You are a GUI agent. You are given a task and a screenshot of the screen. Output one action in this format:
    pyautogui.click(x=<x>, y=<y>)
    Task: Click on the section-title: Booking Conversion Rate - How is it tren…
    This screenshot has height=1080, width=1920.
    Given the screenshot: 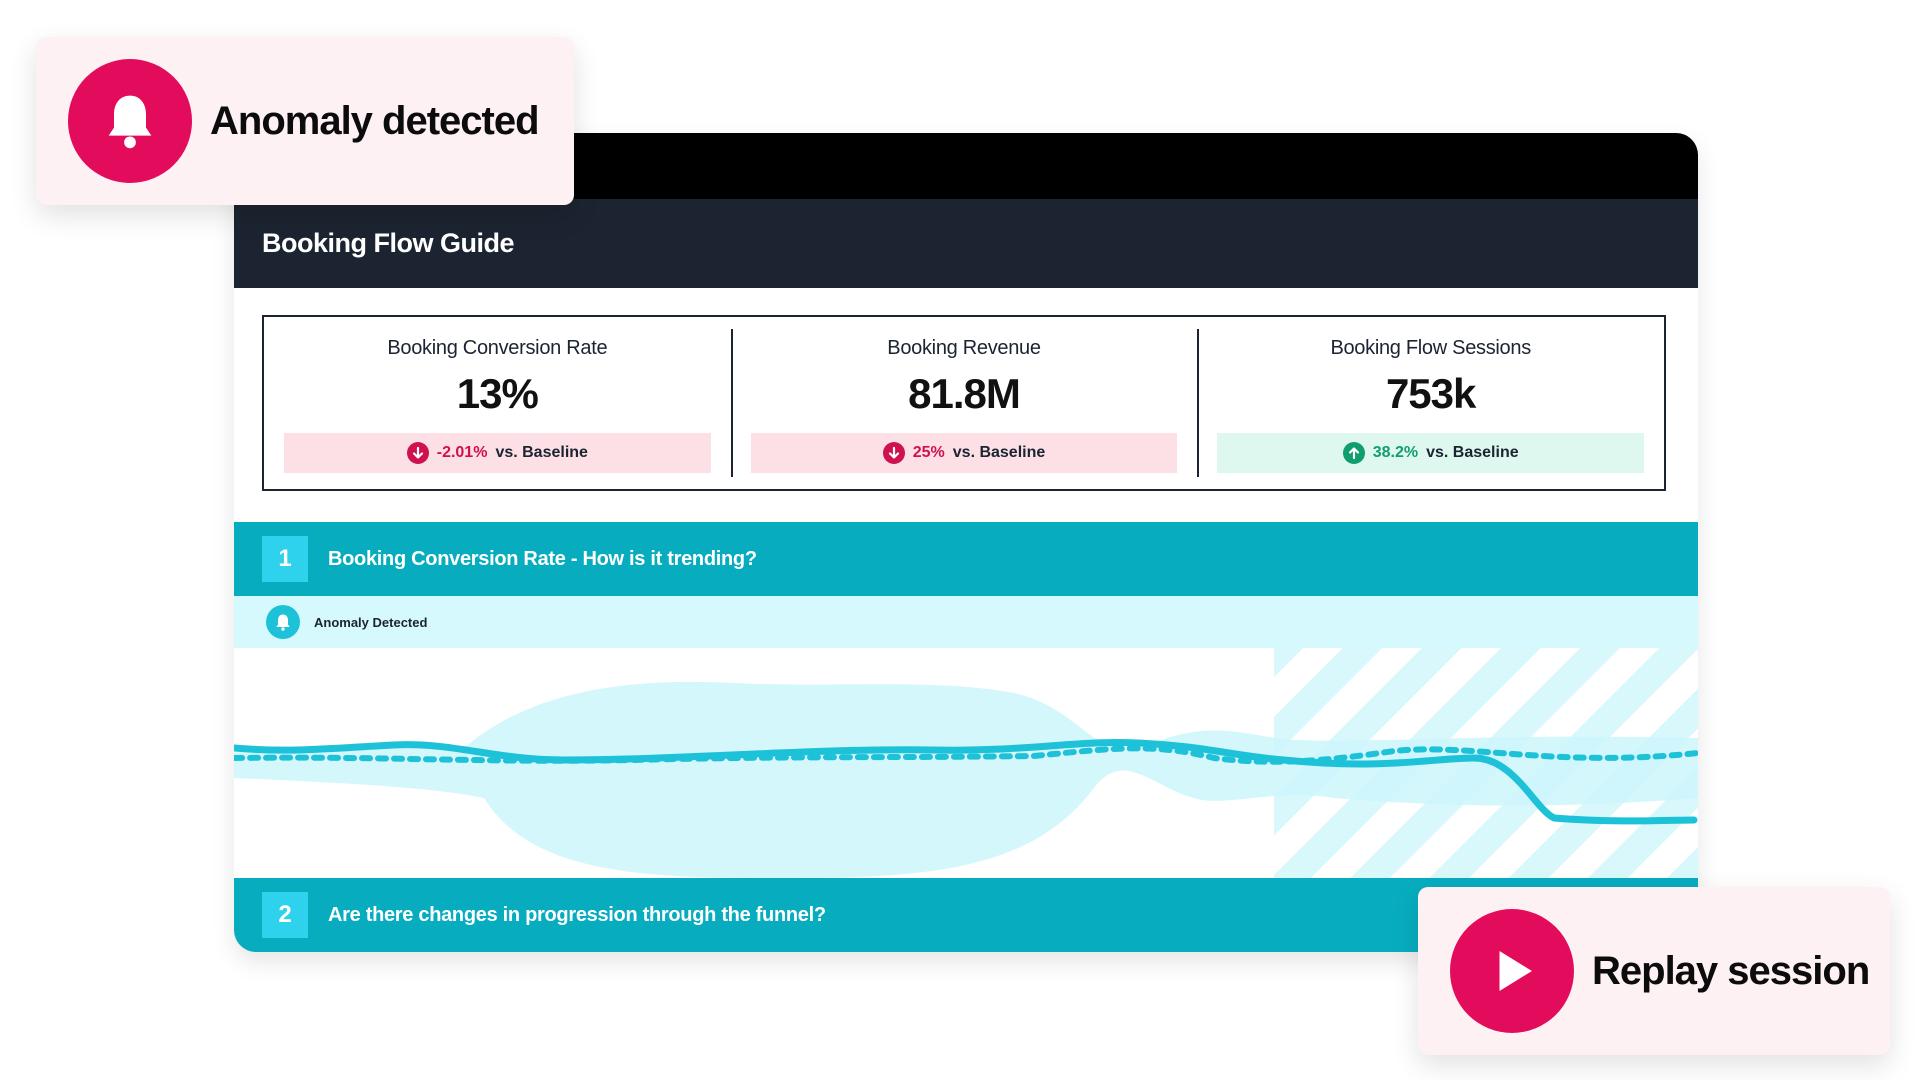 What is the action you would take?
    pyautogui.click(x=542, y=558)
    